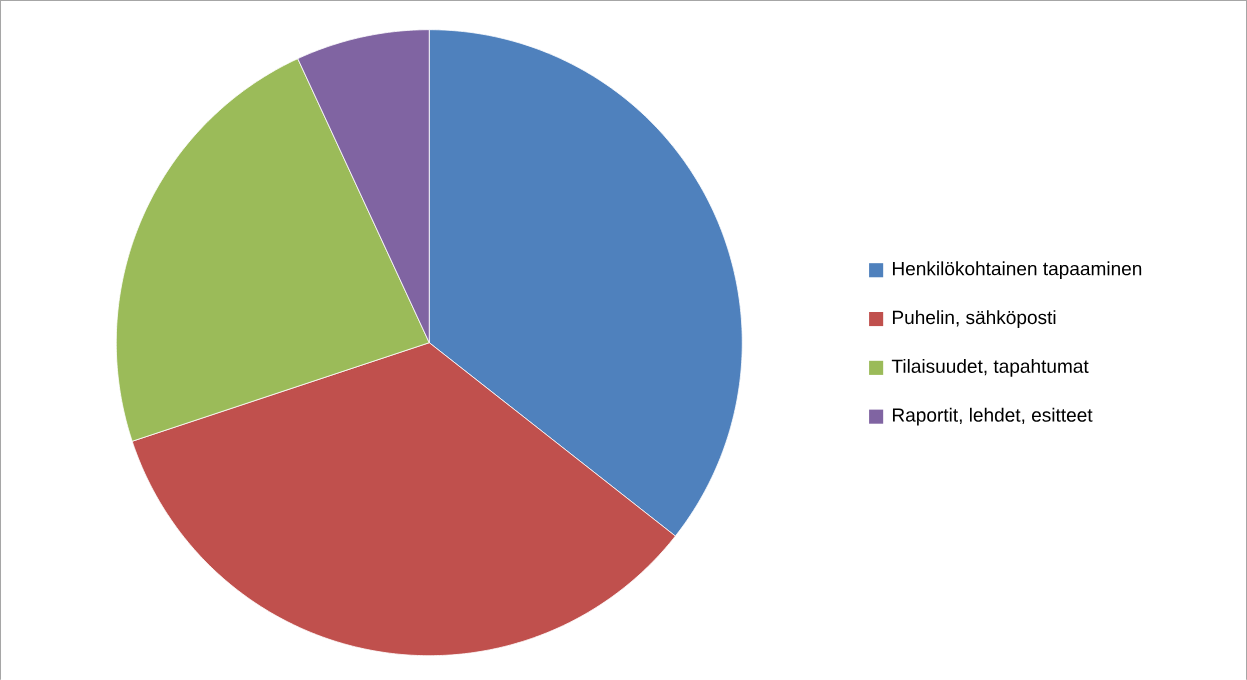 This screenshot has height=680, width=1247. I want to click on legend-label: Puhelin, sähköposti, so click(974, 318).